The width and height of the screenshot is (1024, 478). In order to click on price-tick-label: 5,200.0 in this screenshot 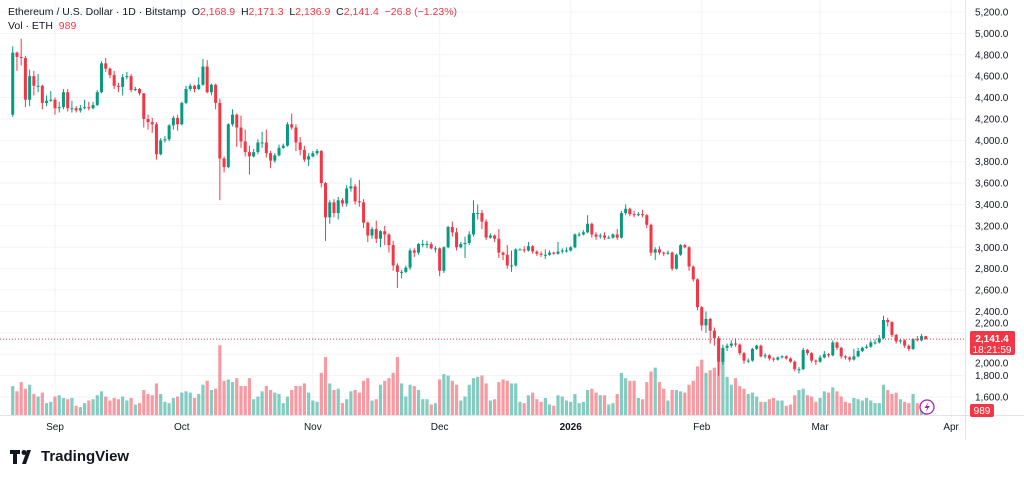, I will do `click(992, 13)`.